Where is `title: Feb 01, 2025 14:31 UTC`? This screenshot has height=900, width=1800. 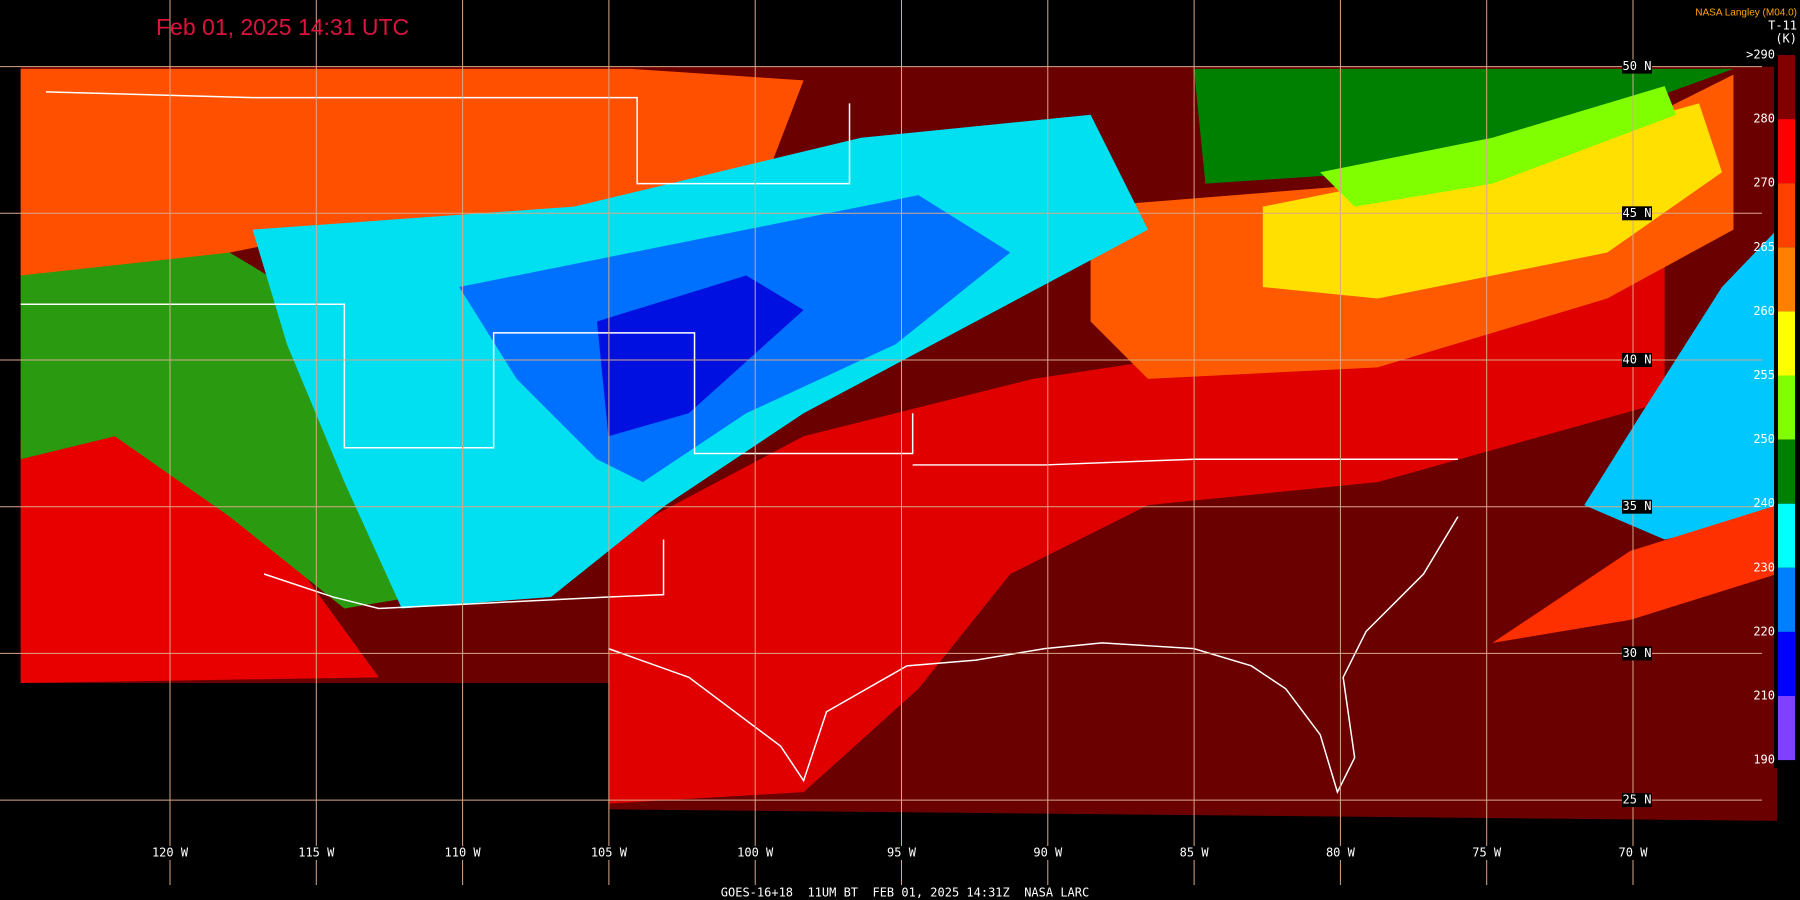
title: Feb 01, 2025 14:31 UTC is located at coordinates (282, 27).